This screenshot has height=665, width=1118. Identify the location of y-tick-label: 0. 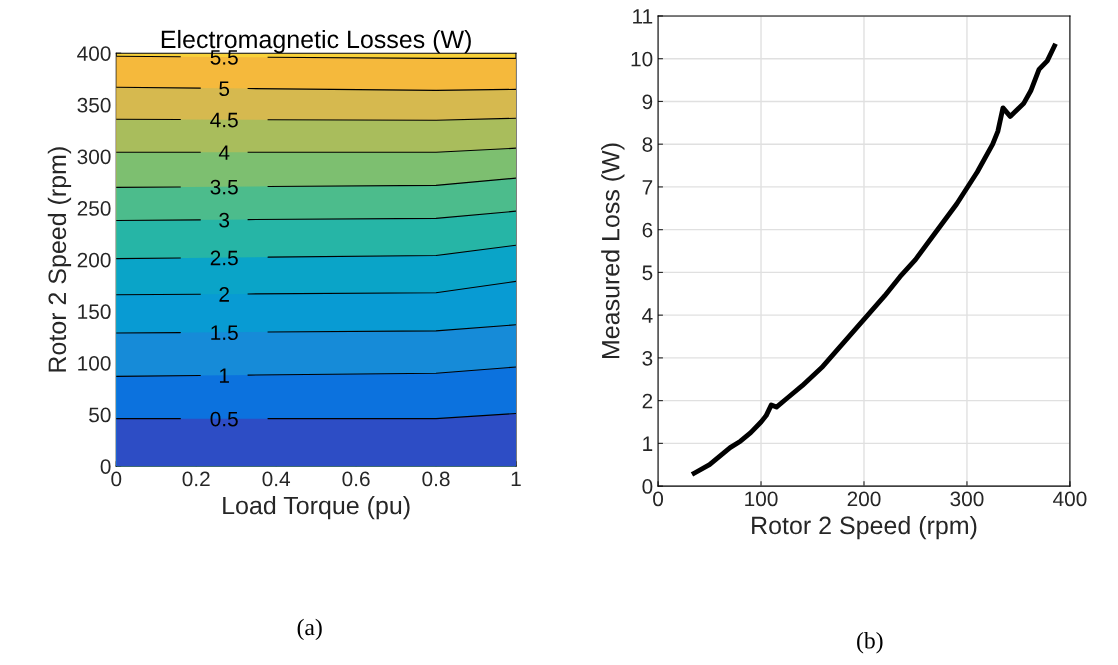
(105, 466).